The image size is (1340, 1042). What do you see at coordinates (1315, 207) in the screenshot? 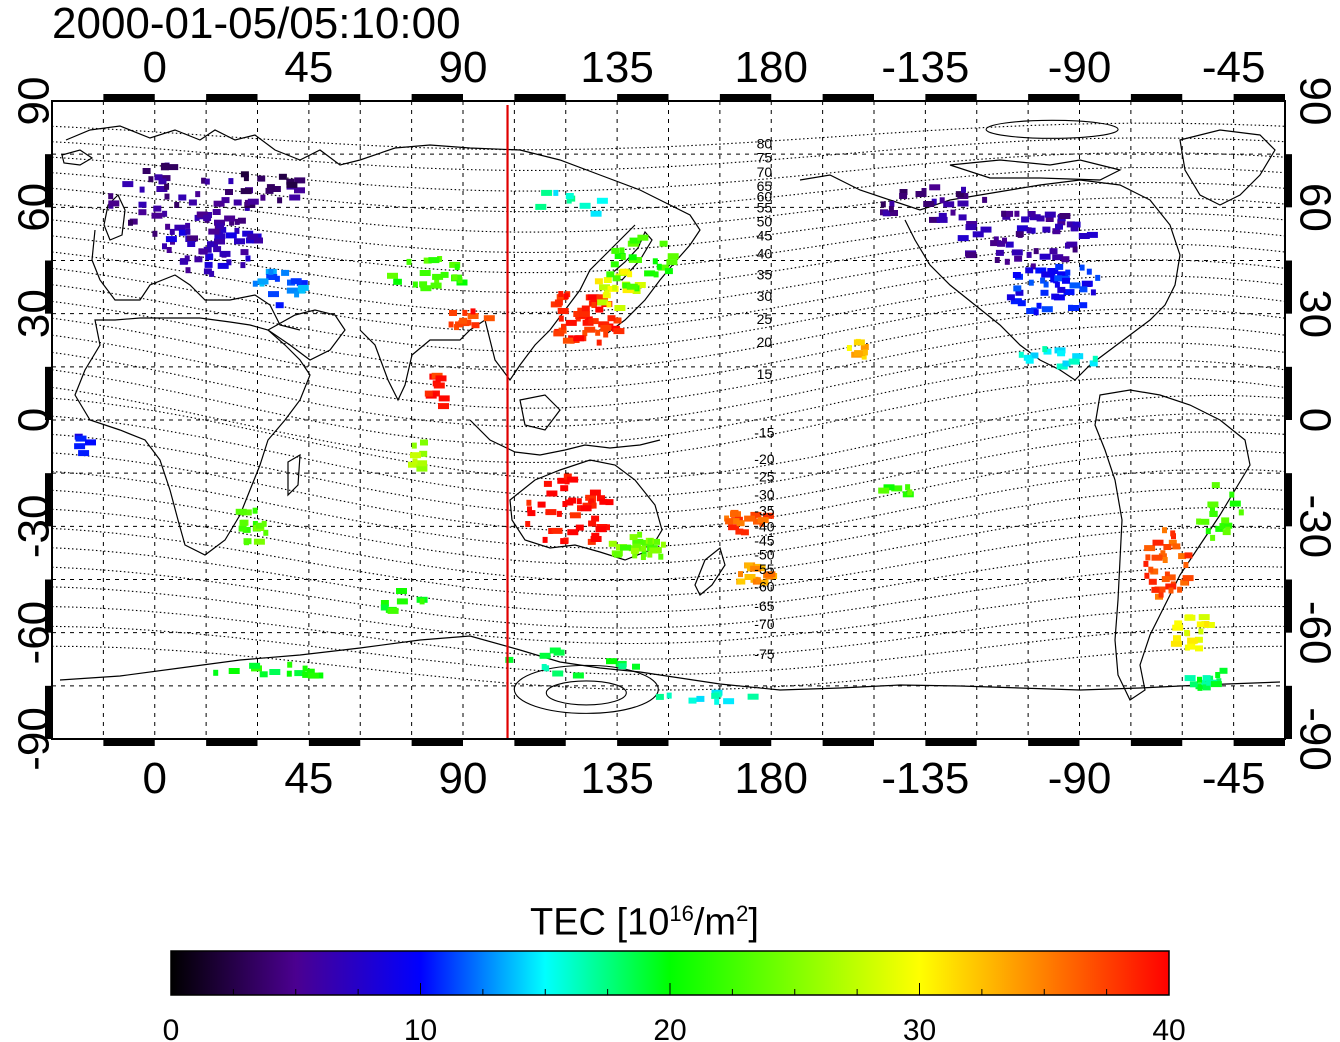
I see `y-tick-label-right: 60` at bounding box center [1315, 207].